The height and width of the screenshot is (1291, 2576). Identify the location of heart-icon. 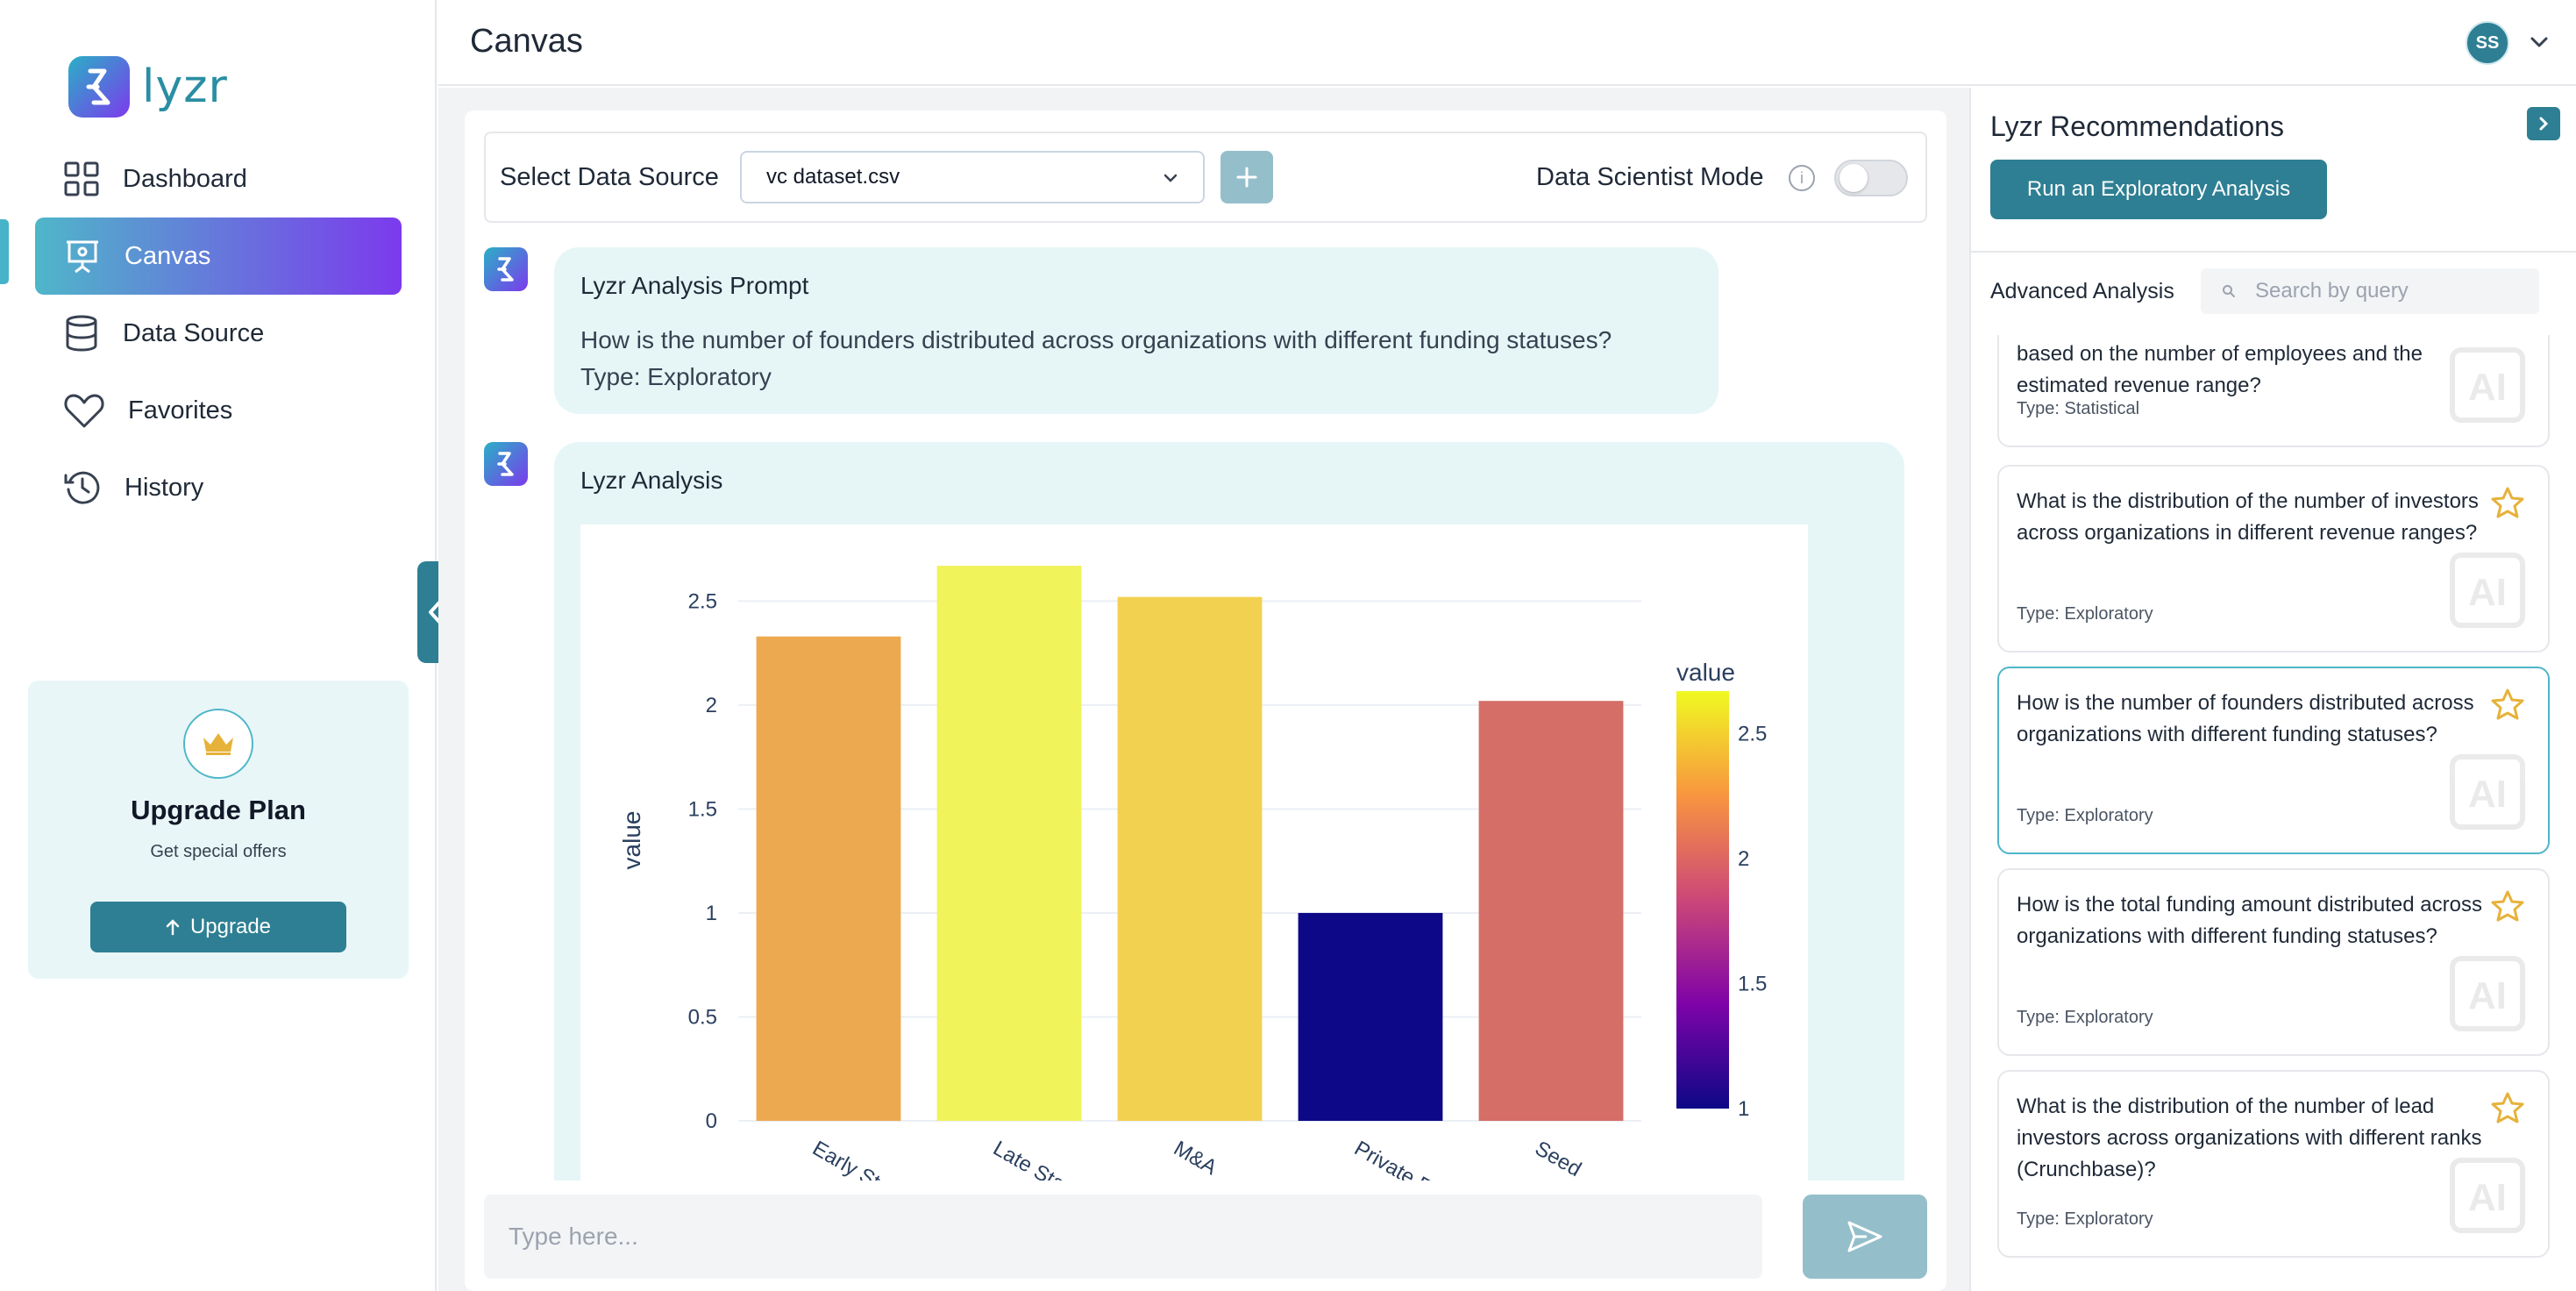
(84, 411).